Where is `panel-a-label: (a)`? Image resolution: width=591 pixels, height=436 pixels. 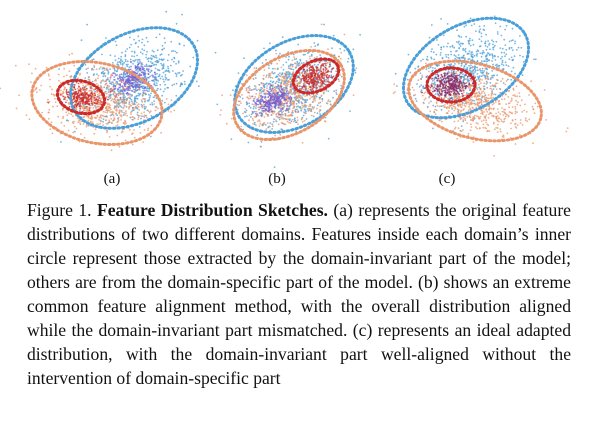 panel-a-label: (a) is located at coordinates (112, 179).